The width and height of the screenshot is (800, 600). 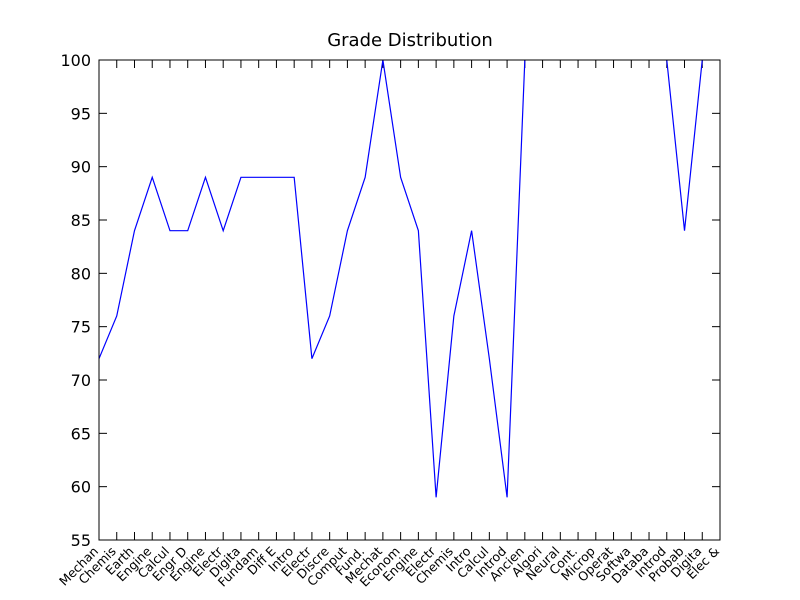 What do you see at coordinates (81, 113) in the screenshot?
I see `y-tick-label: 95` at bounding box center [81, 113].